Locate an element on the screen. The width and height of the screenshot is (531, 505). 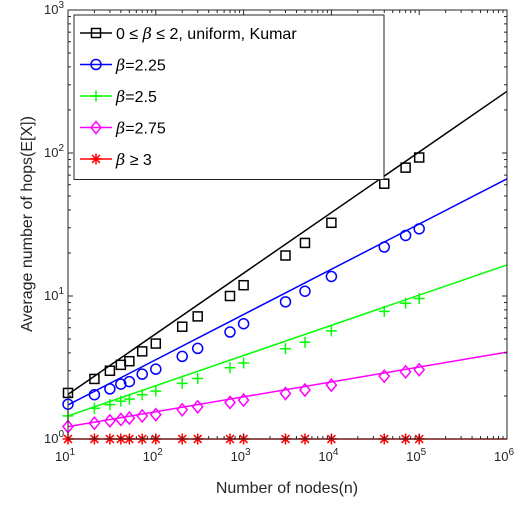
x-tick-label: 10¹ is located at coordinates (65, 455).